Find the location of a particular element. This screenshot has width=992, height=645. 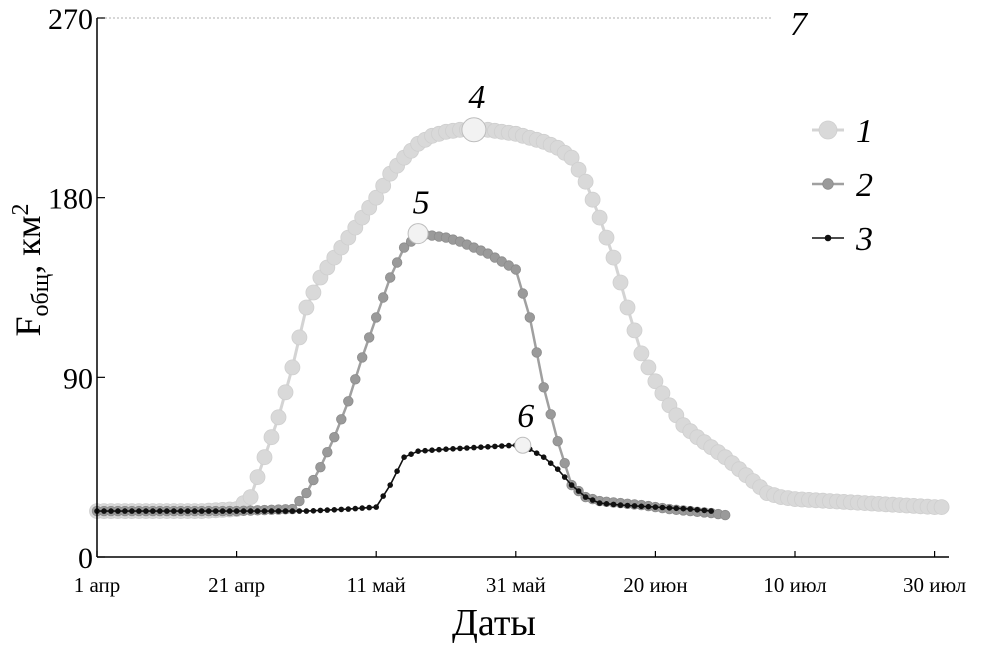

legend: 1 2 3 is located at coordinates (842, 185).